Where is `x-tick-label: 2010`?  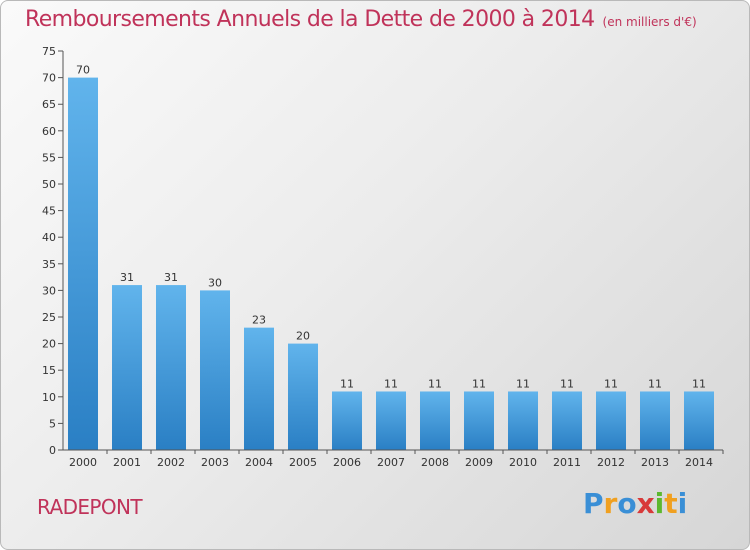 x-tick-label: 2010 is located at coordinates (523, 462).